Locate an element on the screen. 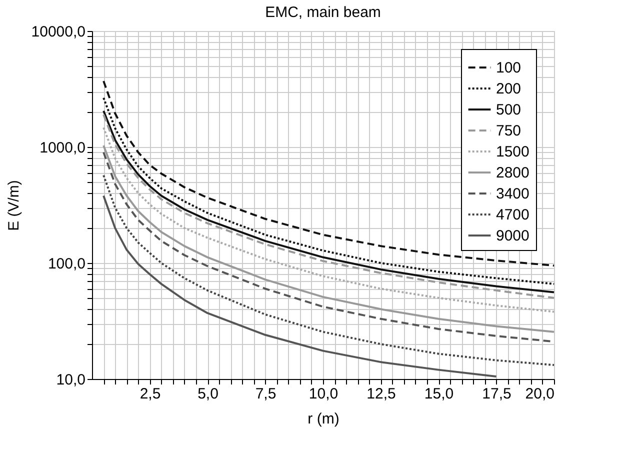 The width and height of the screenshot is (618, 466). legend-label: 1500 is located at coordinates (513, 152).